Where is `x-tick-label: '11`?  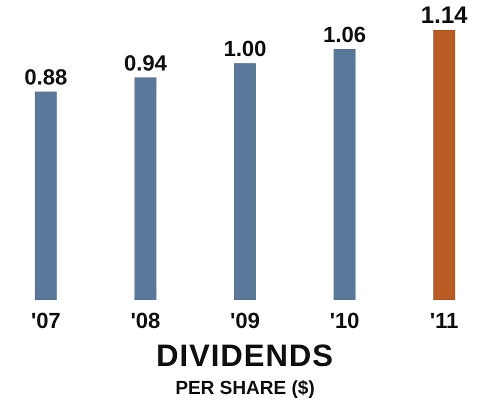
x-tick-label: '11 is located at coordinates (444, 320).